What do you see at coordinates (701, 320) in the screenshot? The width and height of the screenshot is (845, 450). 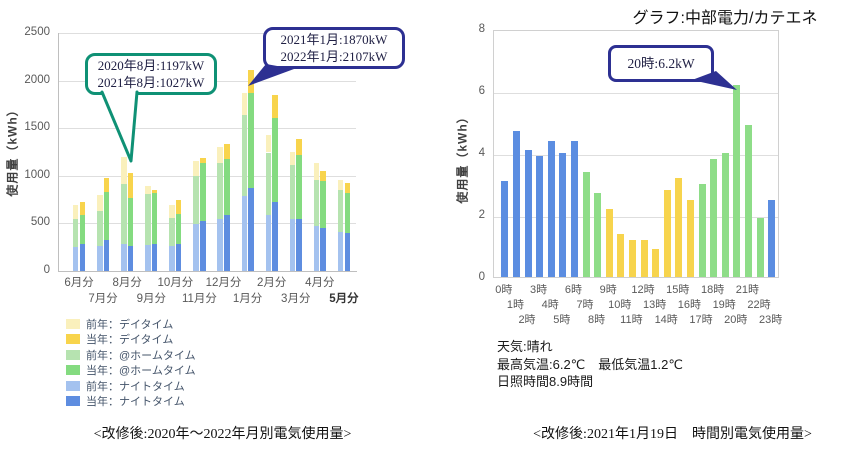 I see `x-tick-label: 17時` at bounding box center [701, 320].